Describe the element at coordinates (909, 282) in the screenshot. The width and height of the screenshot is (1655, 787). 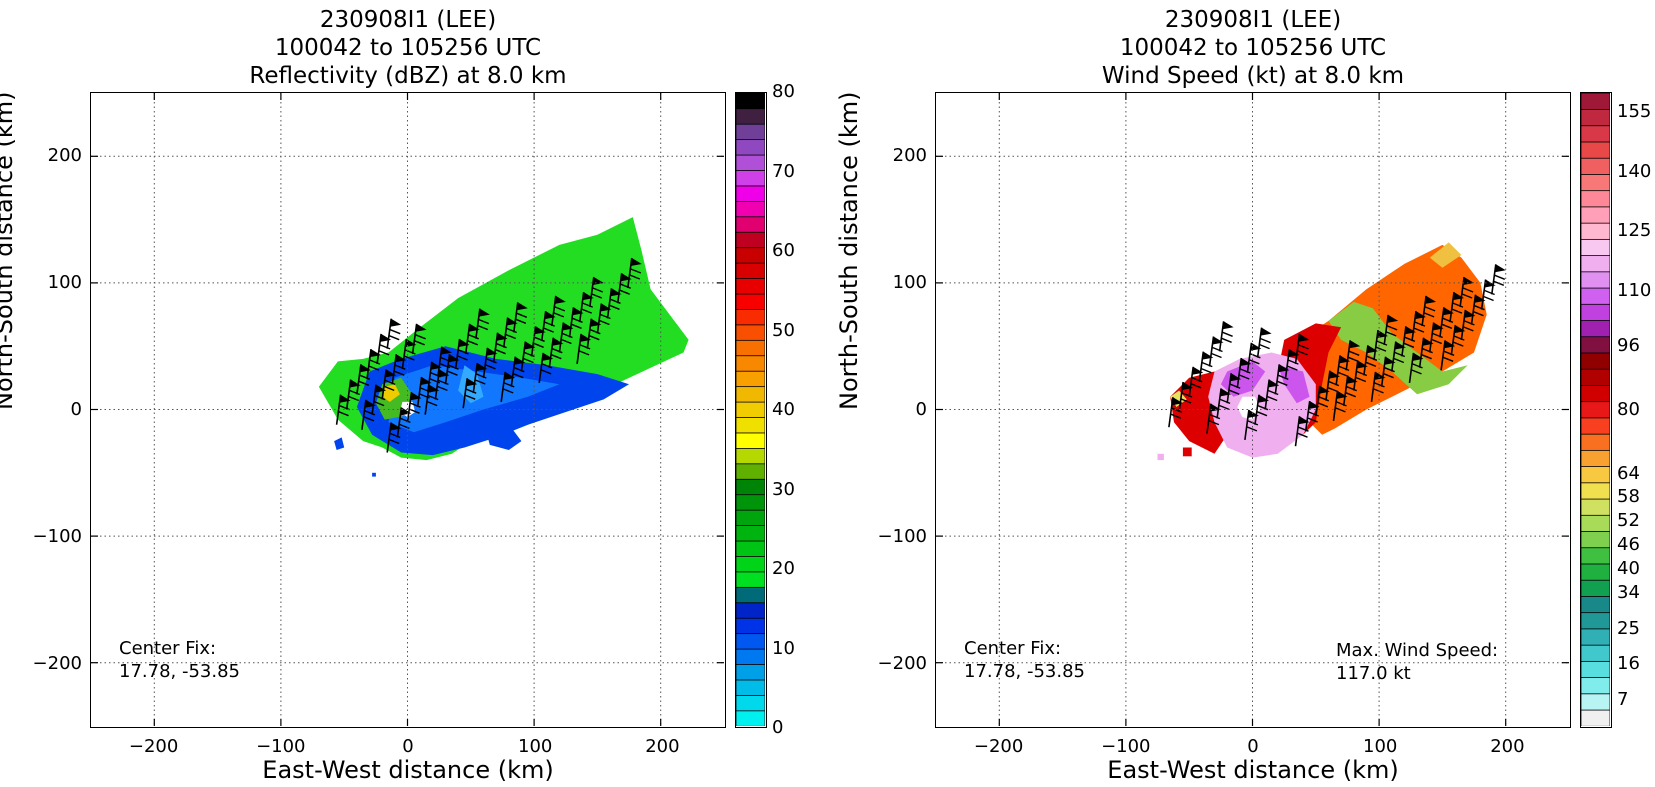
I see `y-tick-label: 100` at that location.